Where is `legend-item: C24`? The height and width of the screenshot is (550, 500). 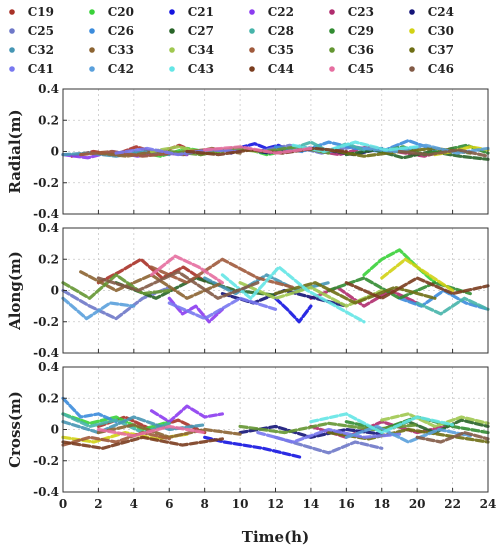
legend-item: C24 is located at coordinates (431, 12).